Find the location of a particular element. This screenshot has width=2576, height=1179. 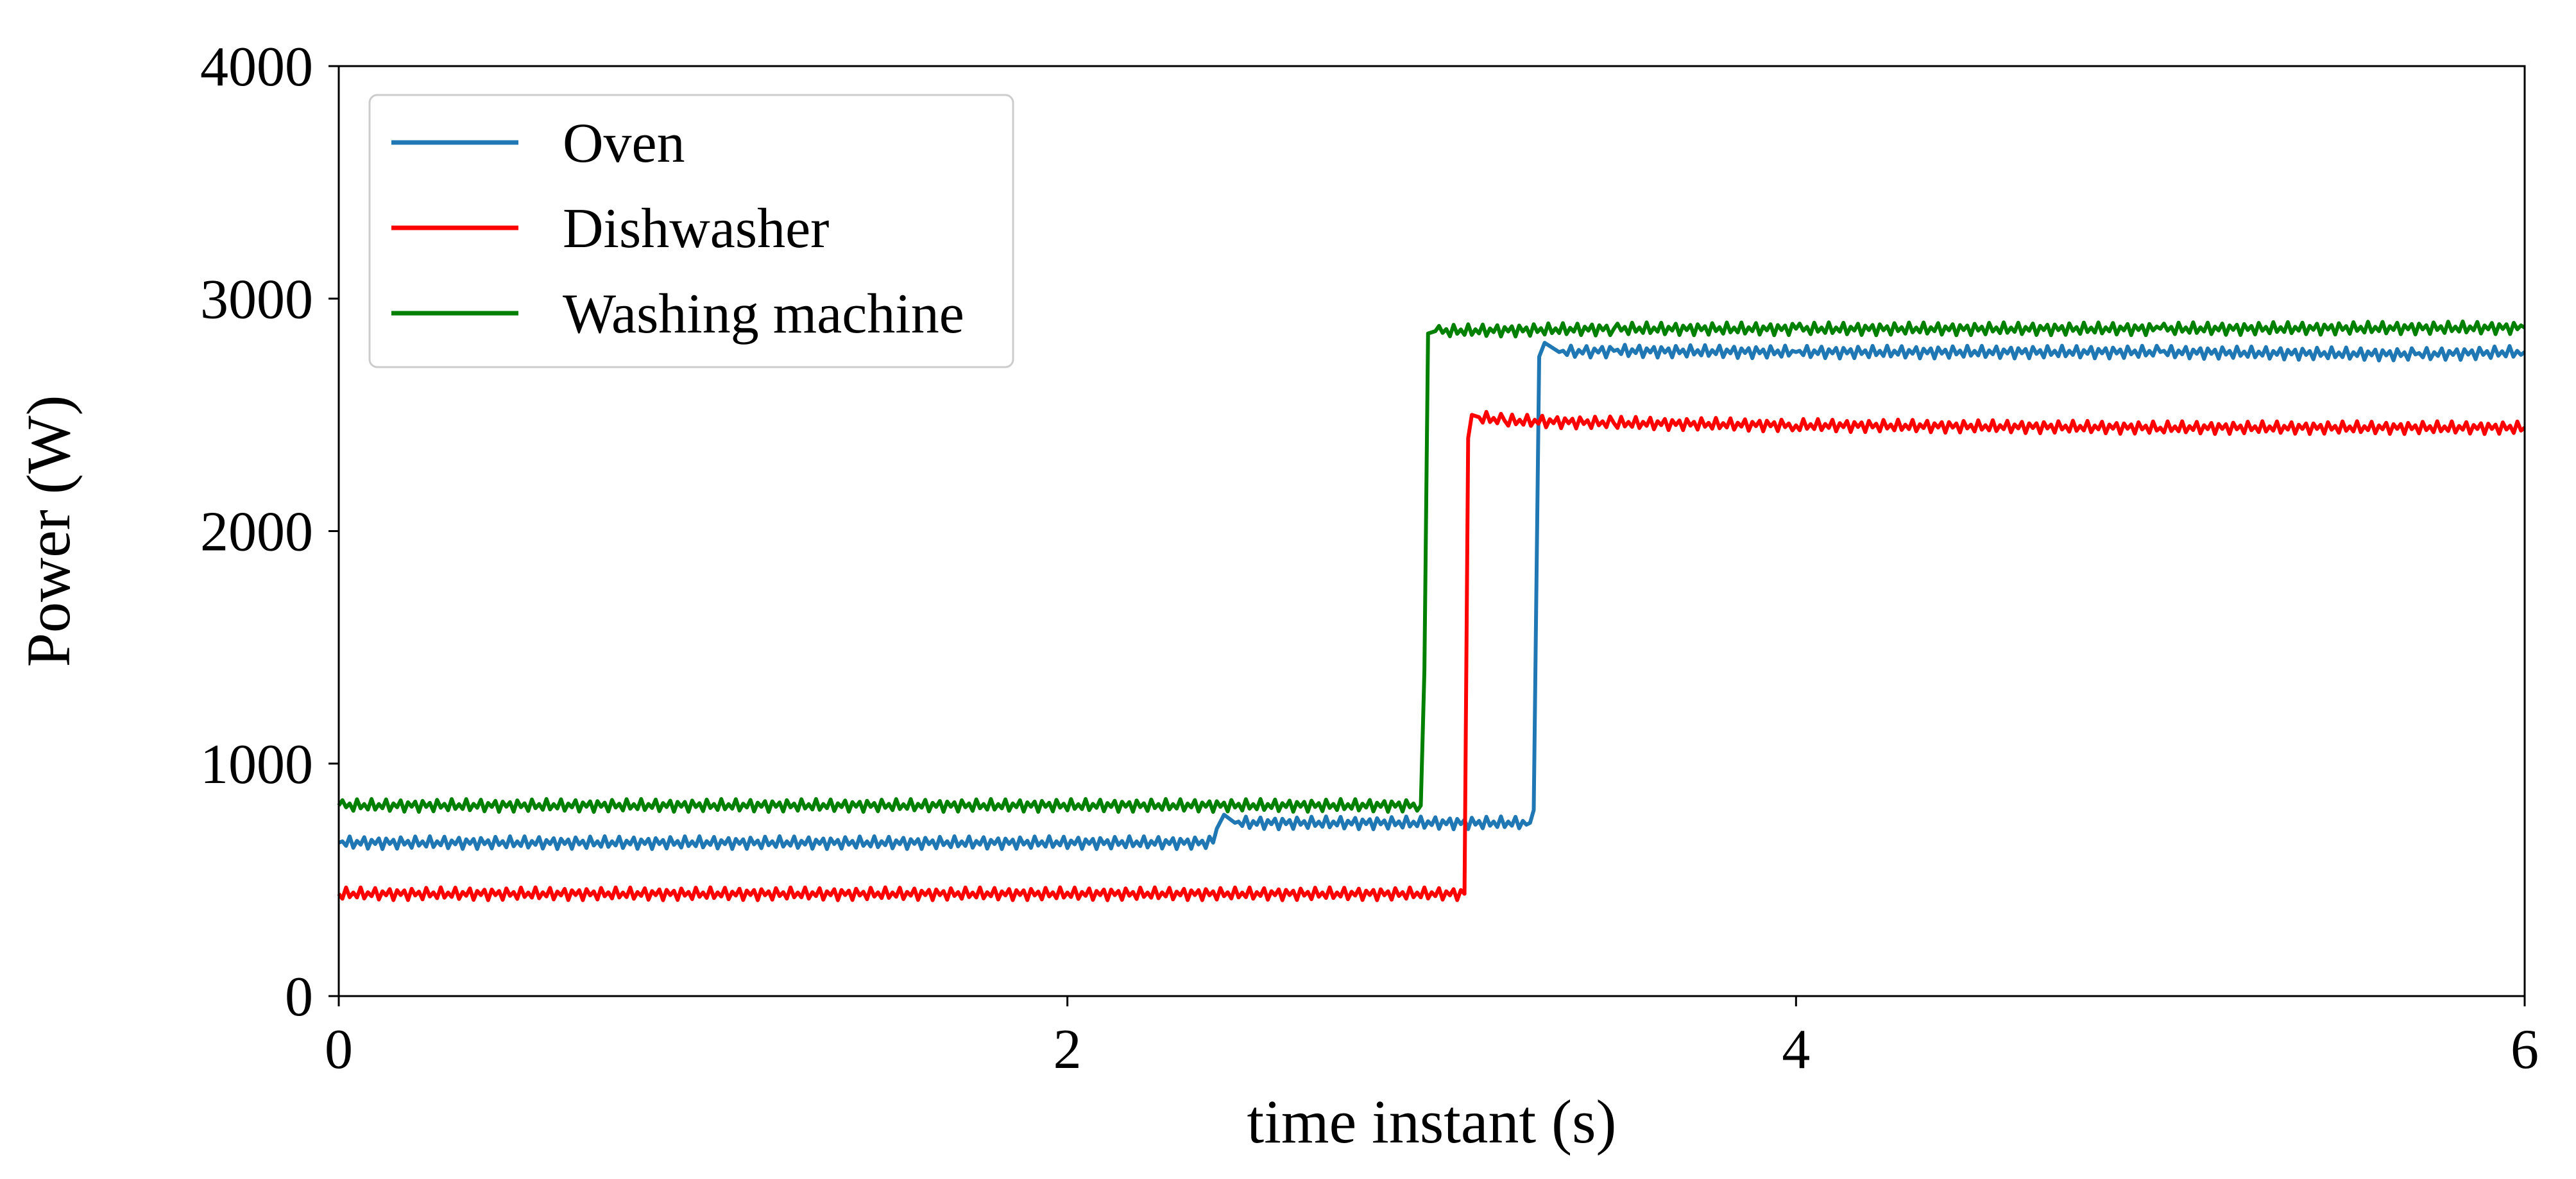

y-tick-label: 1000 is located at coordinates (256, 765).